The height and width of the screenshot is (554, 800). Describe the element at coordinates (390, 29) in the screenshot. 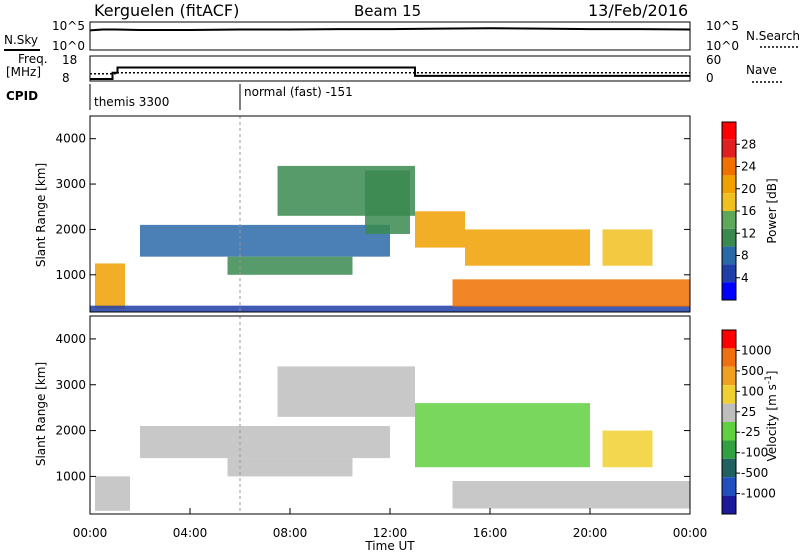

I see `noise-series-line` at that location.